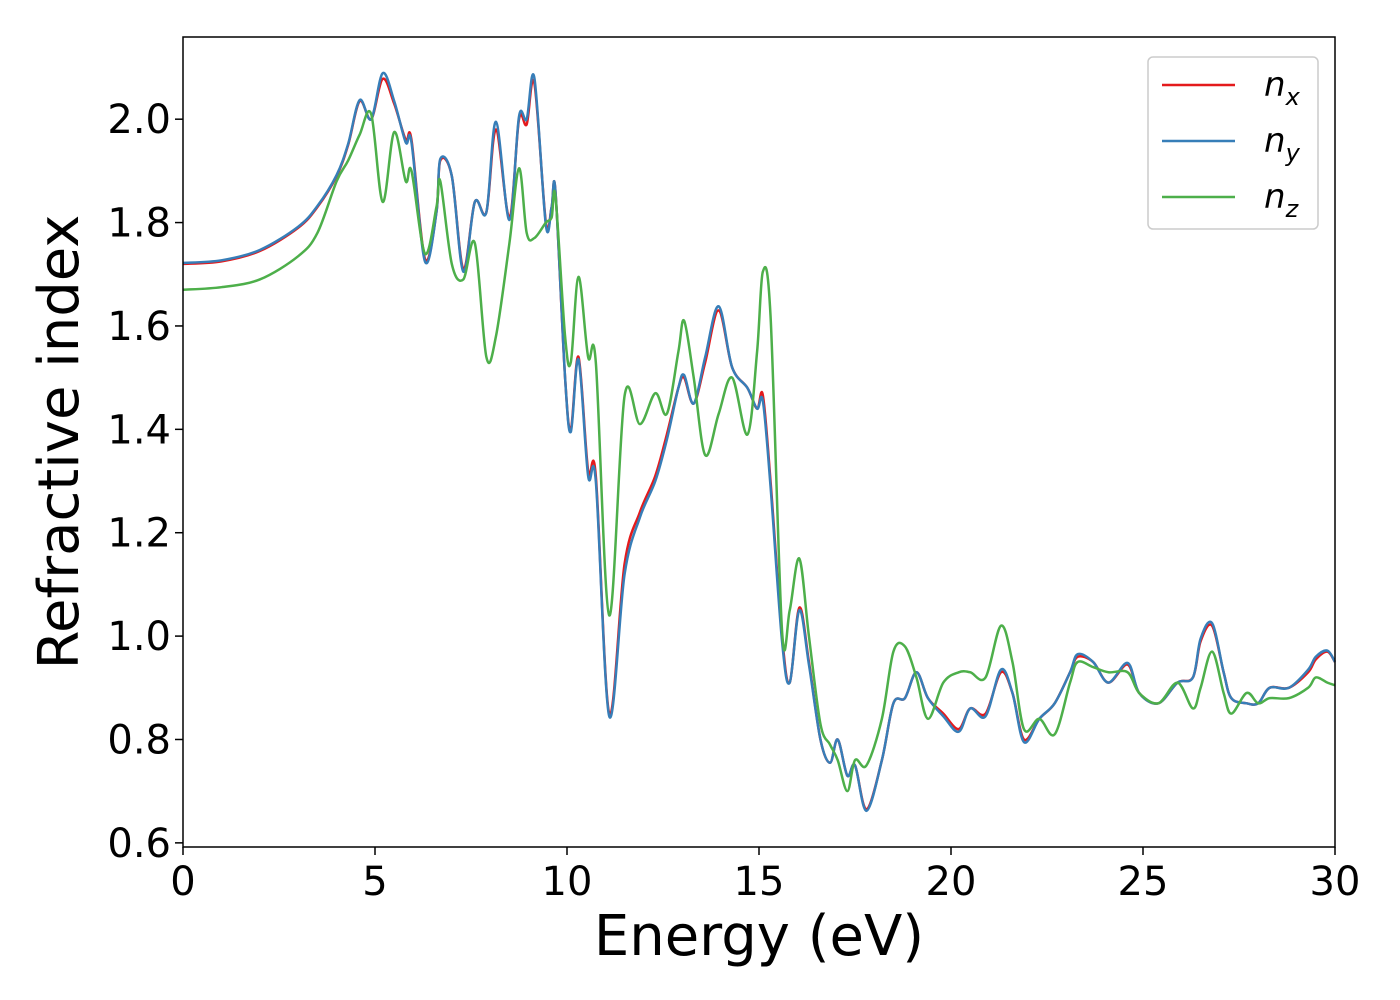  What do you see at coordinates (139, 224) in the screenshot?
I see `y-tick-label: 1.8` at bounding box center [139, 224].